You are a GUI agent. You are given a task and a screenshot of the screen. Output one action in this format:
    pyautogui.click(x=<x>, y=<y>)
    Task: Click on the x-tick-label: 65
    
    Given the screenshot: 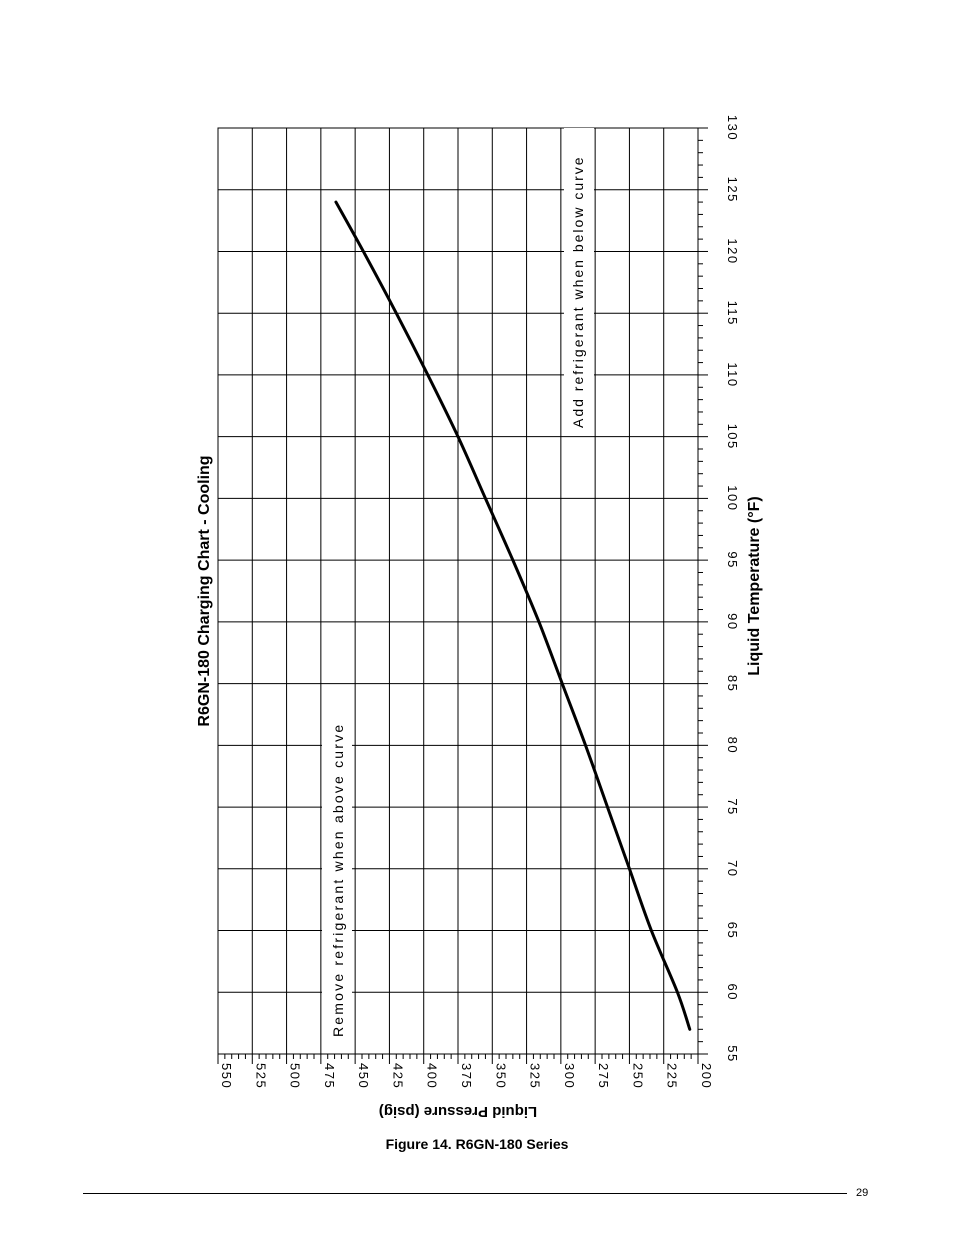 What is the action you would take?
    pyautogui.click(x=732, y=930)
    